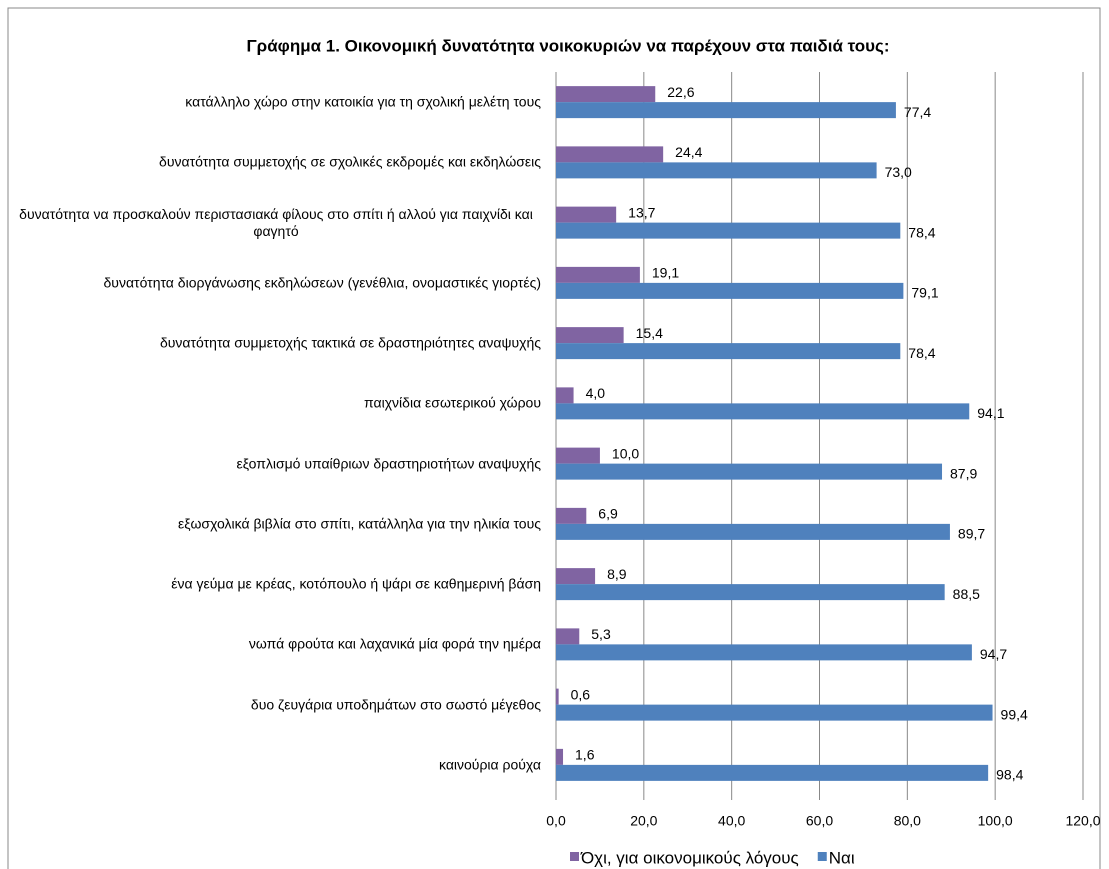  Describe the element at coordinates (617, 574) in the screenshot. I see `value-label: 8,9` at that location.